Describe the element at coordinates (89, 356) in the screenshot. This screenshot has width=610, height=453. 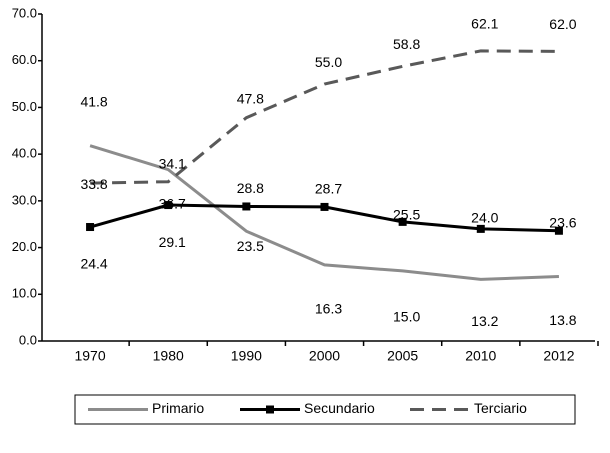
I see `x-tick-label: 1970` at that location.